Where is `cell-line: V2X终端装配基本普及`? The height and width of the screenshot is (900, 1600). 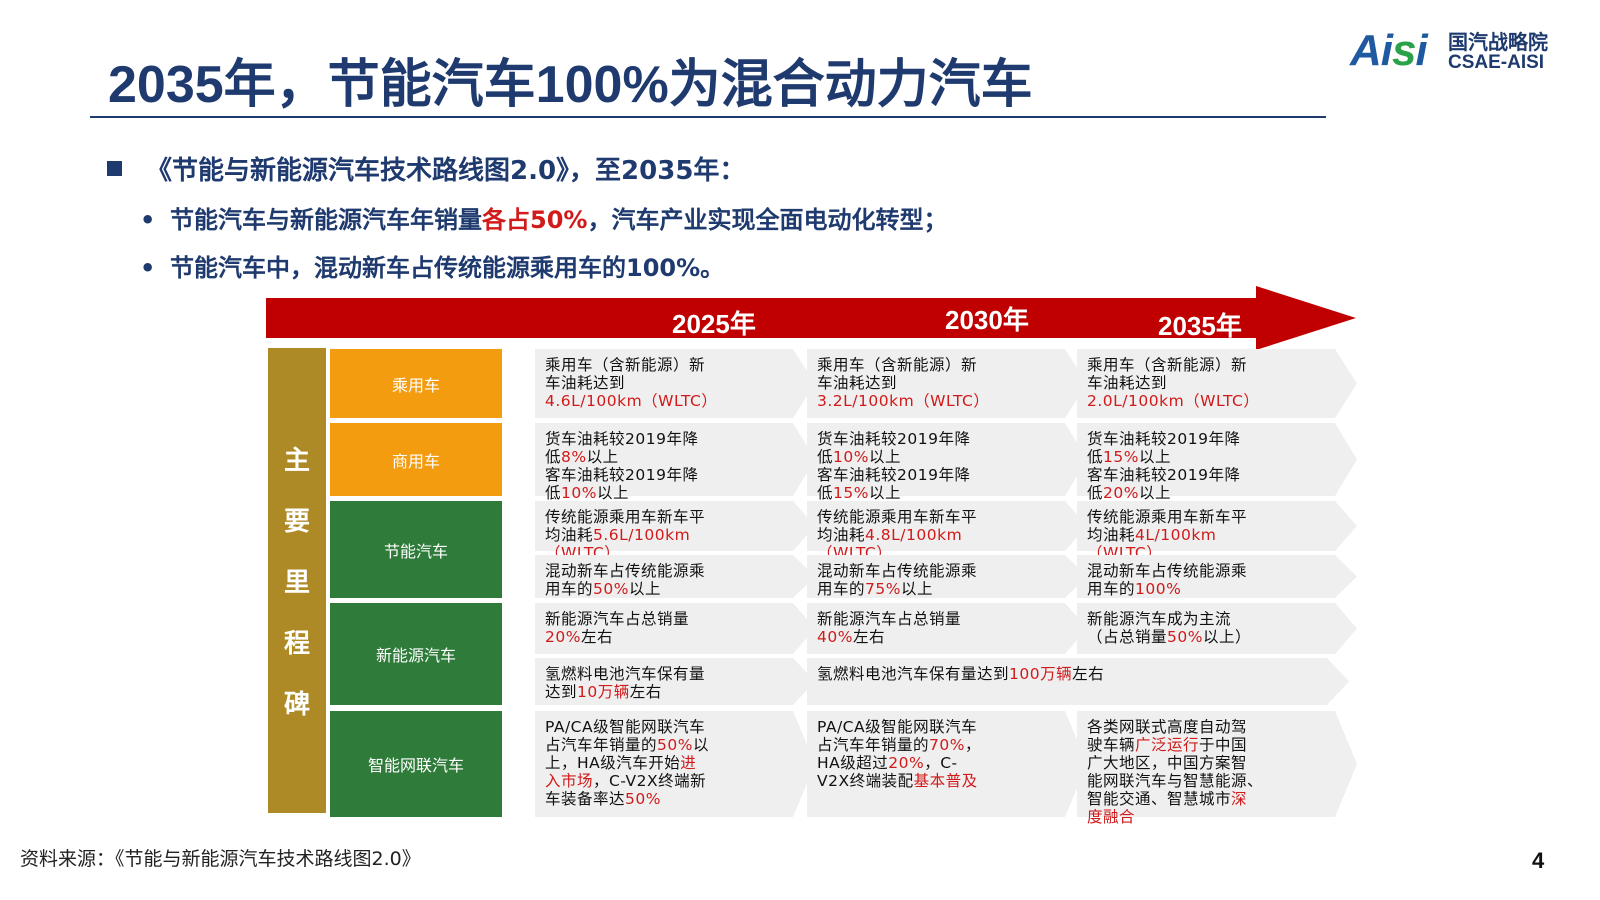
cell-line: V2X终端装配基本普及 is located at coordinates (897, 781).